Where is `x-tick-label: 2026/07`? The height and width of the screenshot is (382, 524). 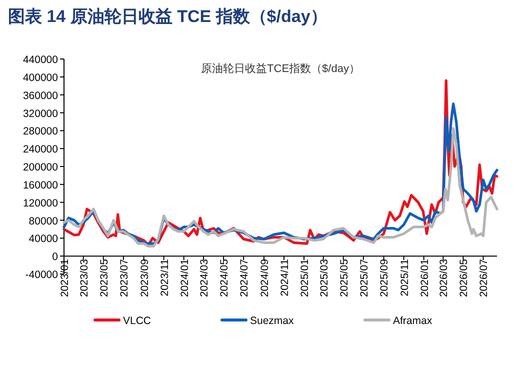
x-tick-label: 2026/07 is located at coordinates (484, 278).